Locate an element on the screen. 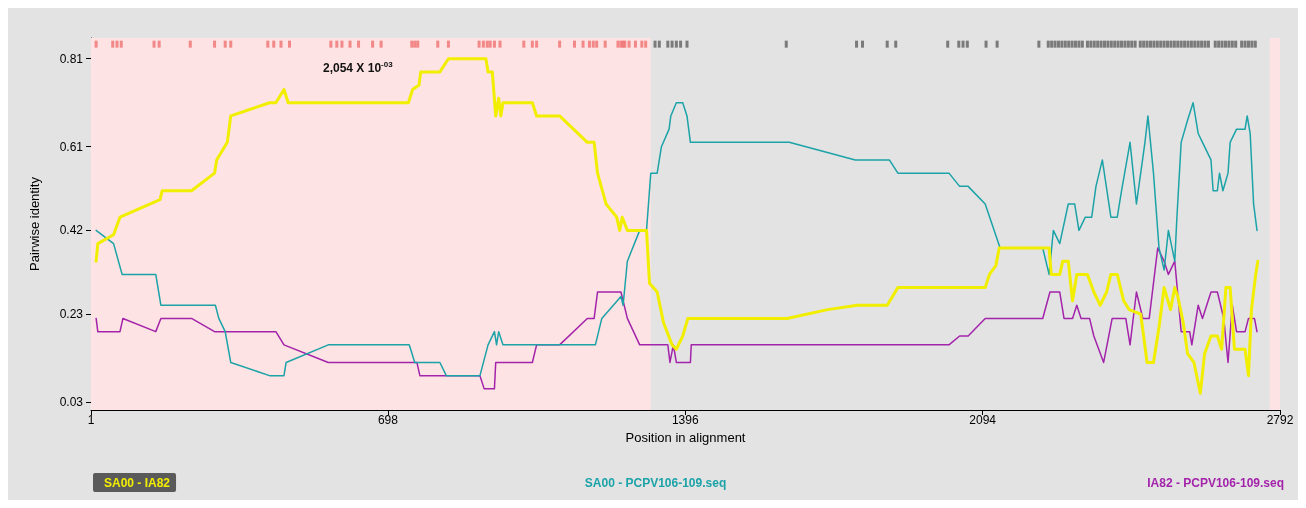 Image resolution: width=1306 pixels, height=508 pixels. y-tick-label: 0.03 is located at coordinates (71, 402).